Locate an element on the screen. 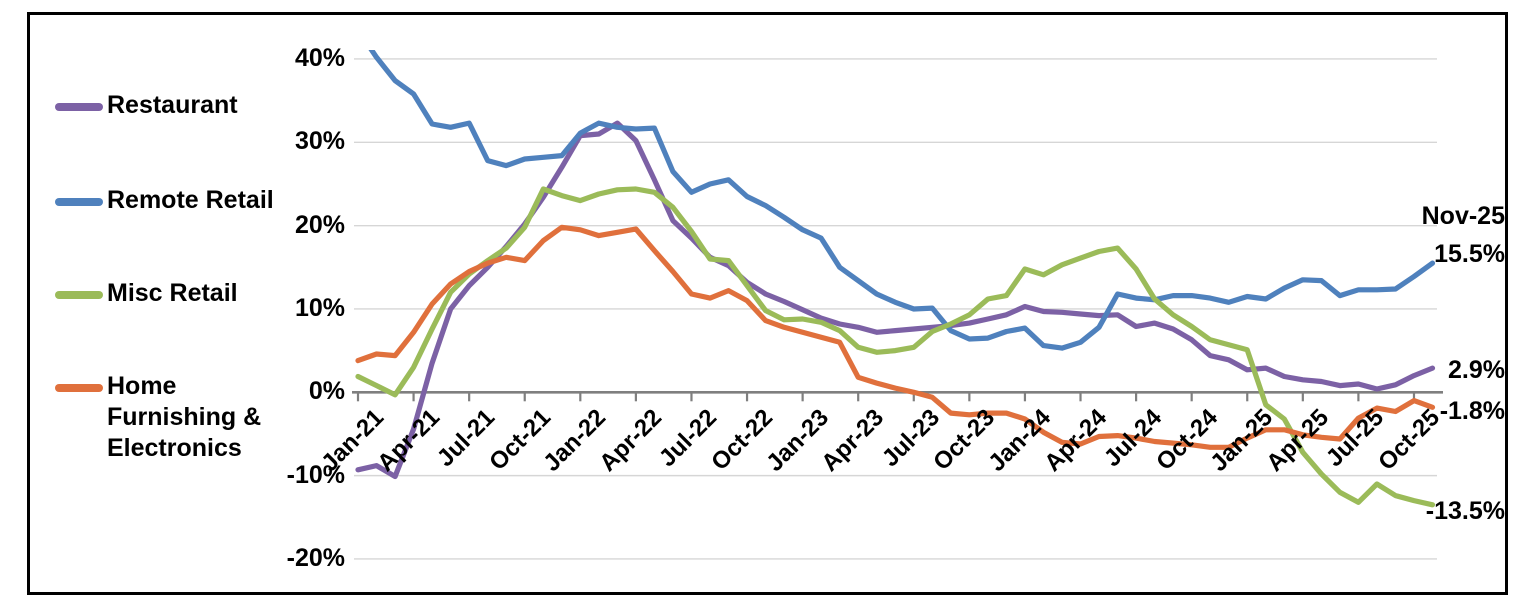 This screenshot has height=616, width=1536. callout-value-home-furnishing: -1.8% is located at coordinates (1472, 411).